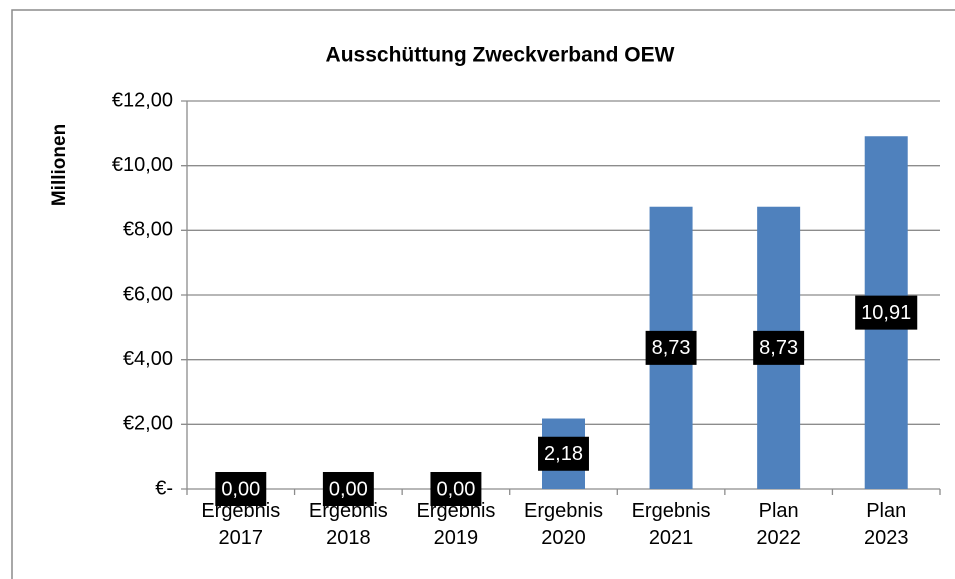 The height and width of the screenshot is (579, 955). I want to click on y-axis-label: Millionen, so click(59, 165).